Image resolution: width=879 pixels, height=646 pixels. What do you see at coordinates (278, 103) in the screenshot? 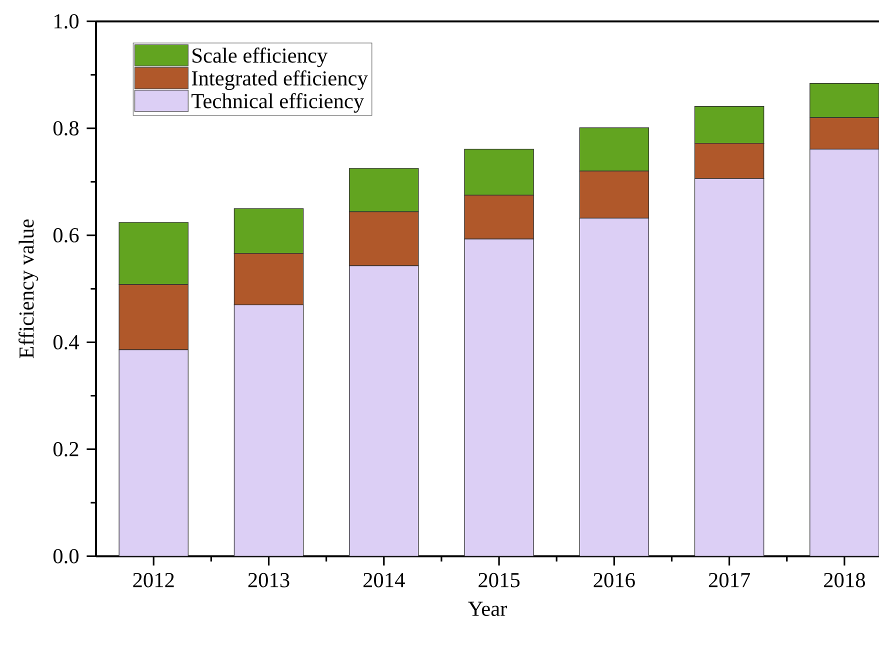
I see `legend-label: Technical efficiency` at bounding box center [278, 103].